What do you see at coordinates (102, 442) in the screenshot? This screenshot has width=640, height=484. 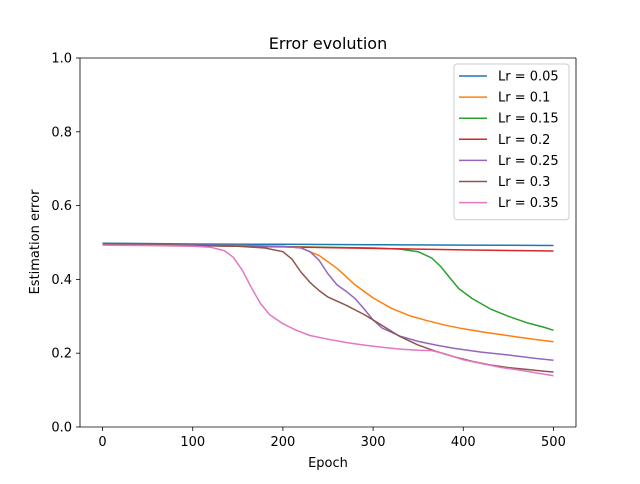 I see `x-tick-label: 0` at bounding box center [102, 442].